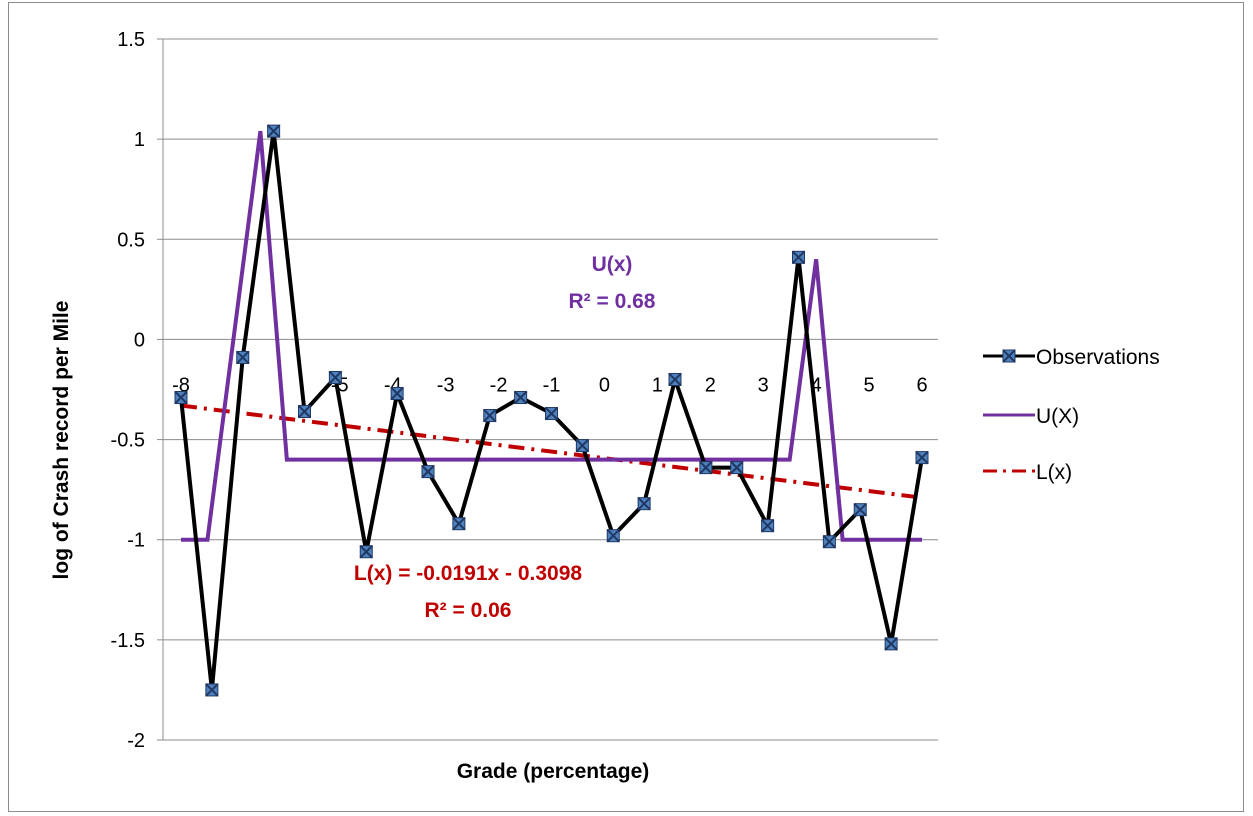  I want to click on l-annotation-r2: R² = 0.06, so click(468, 610).